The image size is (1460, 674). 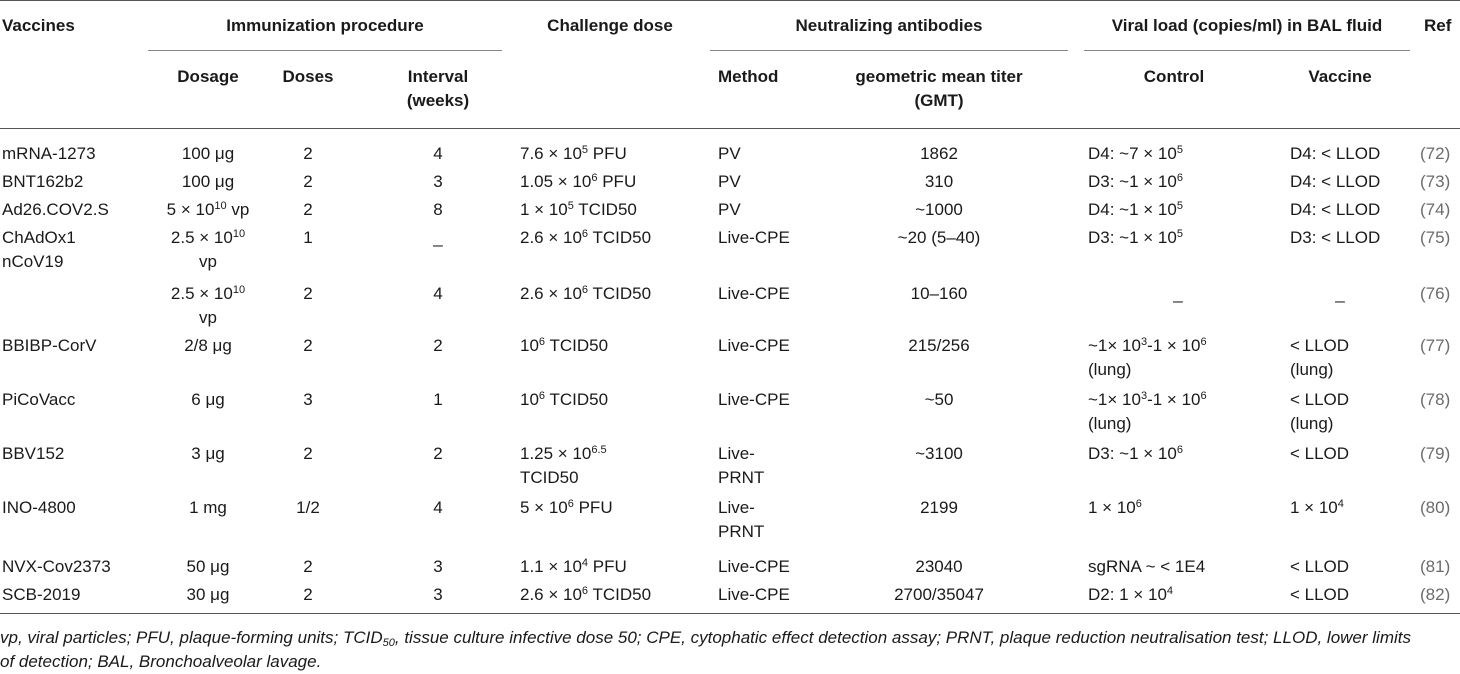 I want to click on vaccine-name: mRNA-1273, so click(x=49, y=153).